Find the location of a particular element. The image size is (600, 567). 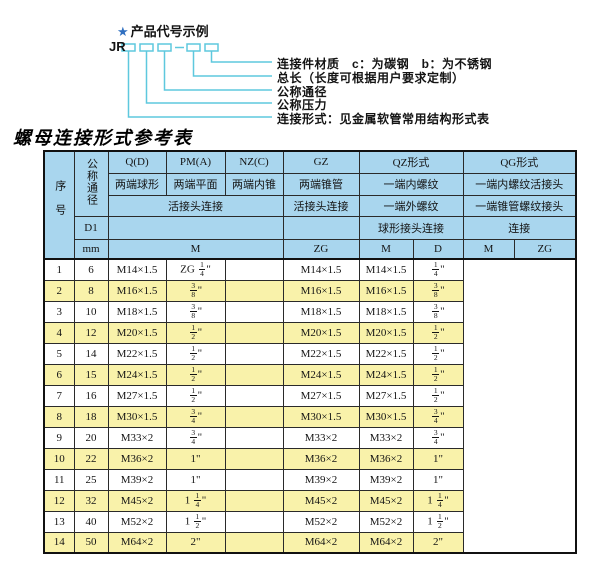

cell-qz-d-thread: M36×2 is located at coordinates (321, 458).